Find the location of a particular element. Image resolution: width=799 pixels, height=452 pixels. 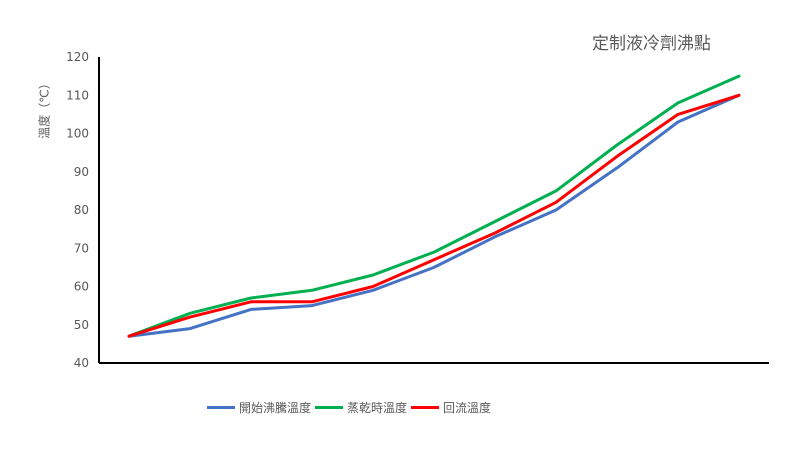

y-tick-label: 70 is located at coordinates (81, 248).